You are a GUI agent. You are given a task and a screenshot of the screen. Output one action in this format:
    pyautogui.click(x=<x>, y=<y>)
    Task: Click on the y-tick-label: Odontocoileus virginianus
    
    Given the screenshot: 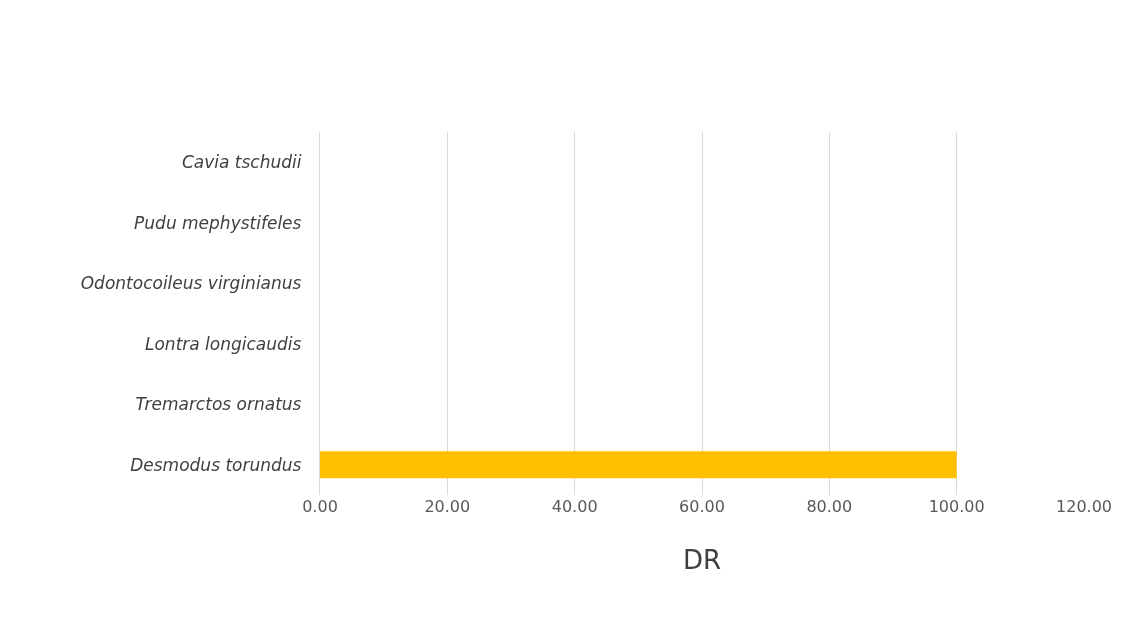 What is the action you would take?
    pyautogui.click(x=191, y=283)
    